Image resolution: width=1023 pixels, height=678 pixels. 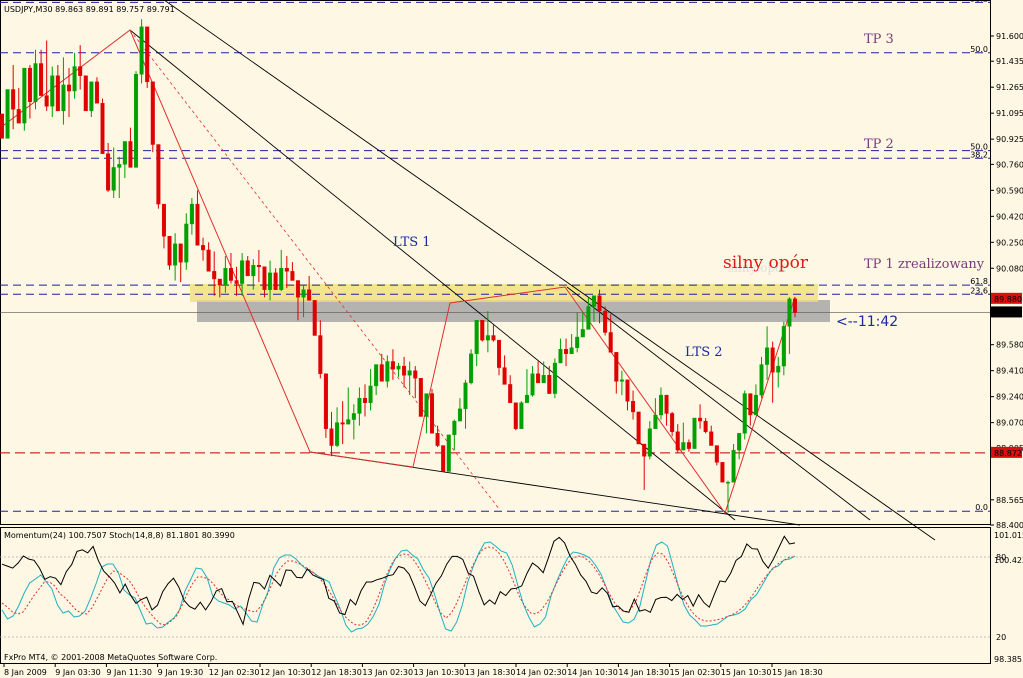 I want to click on y-tick-label: 91.095, so click(x=1009, y=113).